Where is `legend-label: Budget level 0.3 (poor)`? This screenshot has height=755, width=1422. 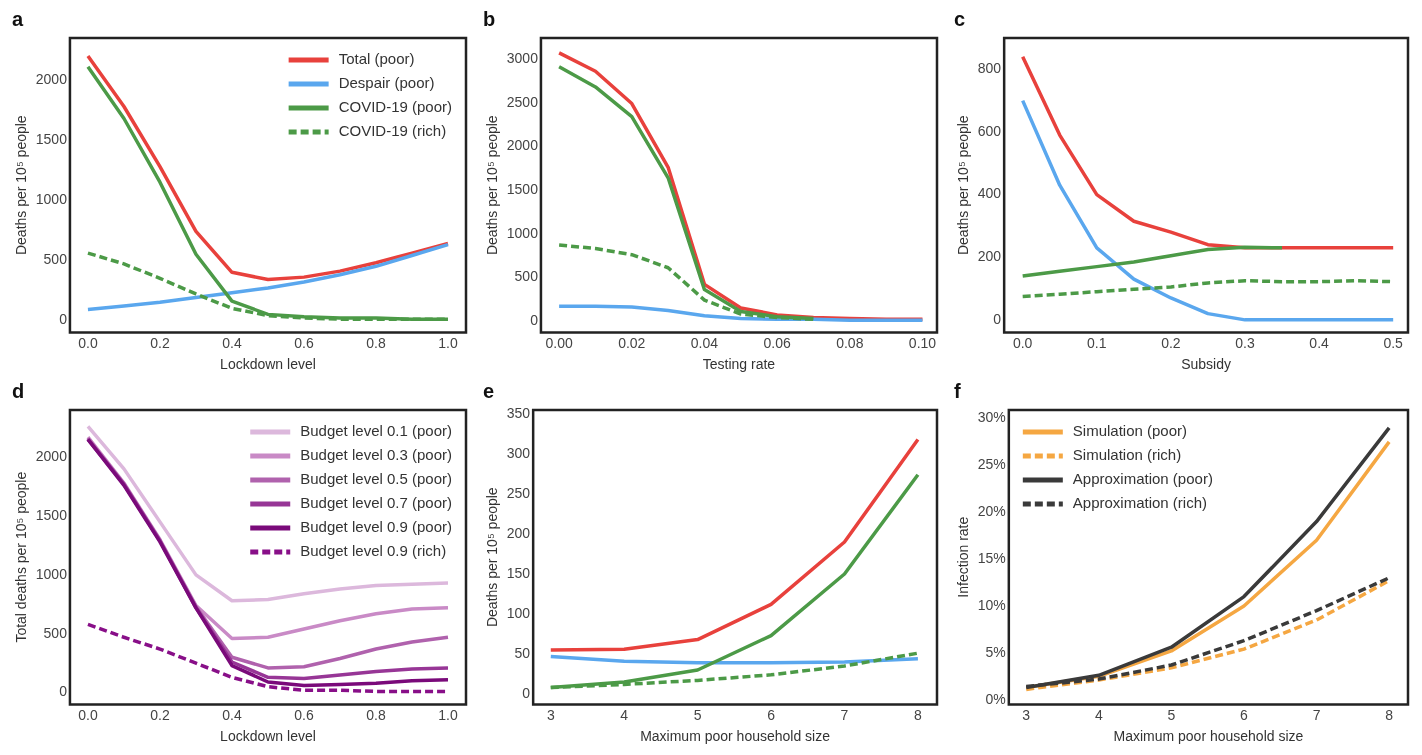 legend-label: Budget level 0.3 (poor) is located at coordinates (376, 455).